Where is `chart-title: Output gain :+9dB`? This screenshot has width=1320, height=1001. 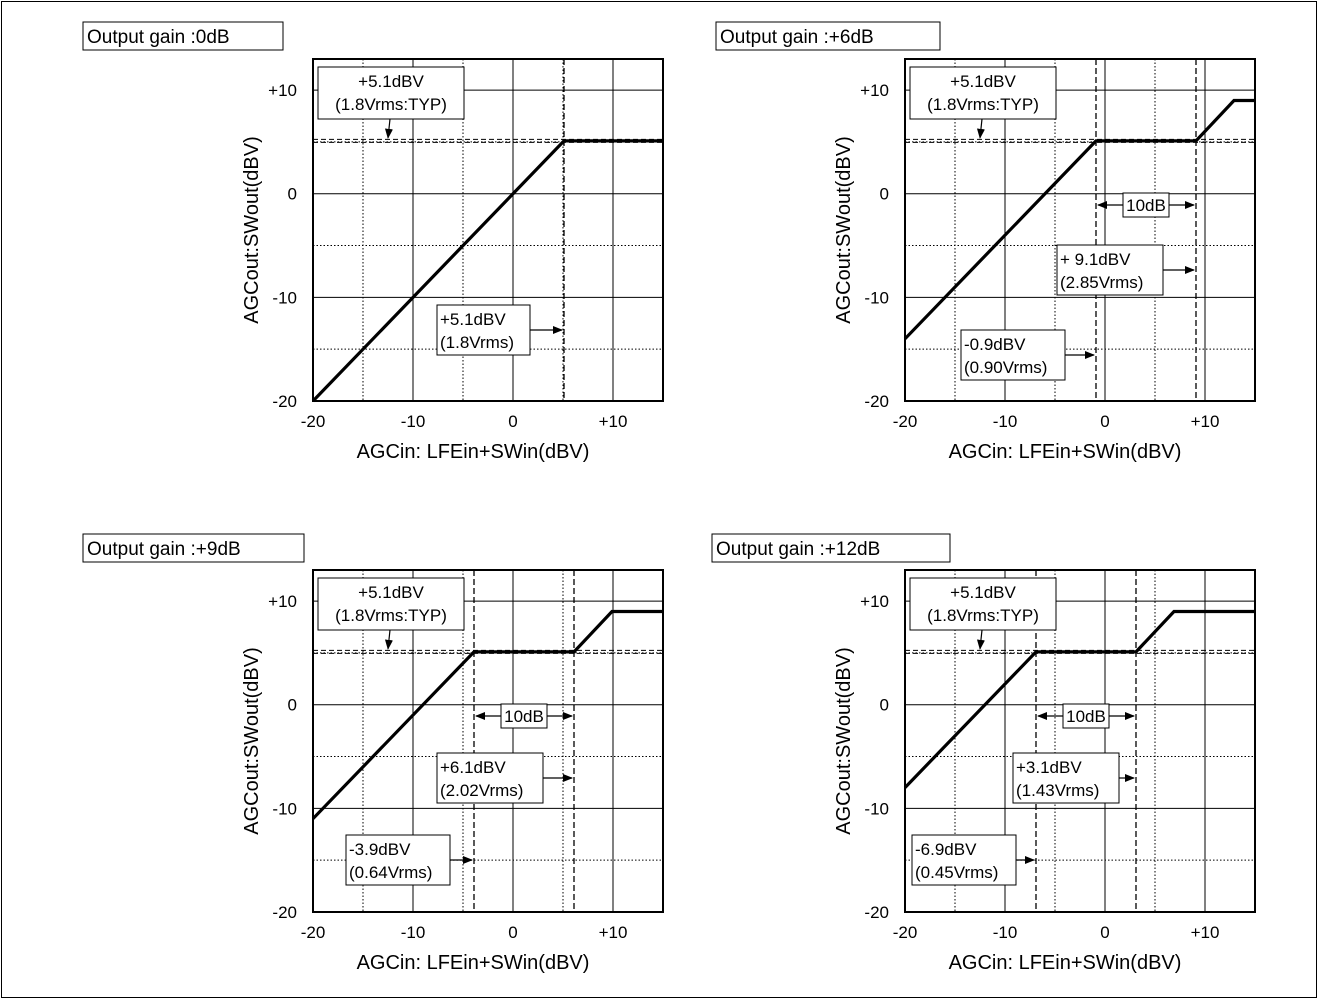 chart-title: Output gain :+9dB is located at coordinates (164, 549).